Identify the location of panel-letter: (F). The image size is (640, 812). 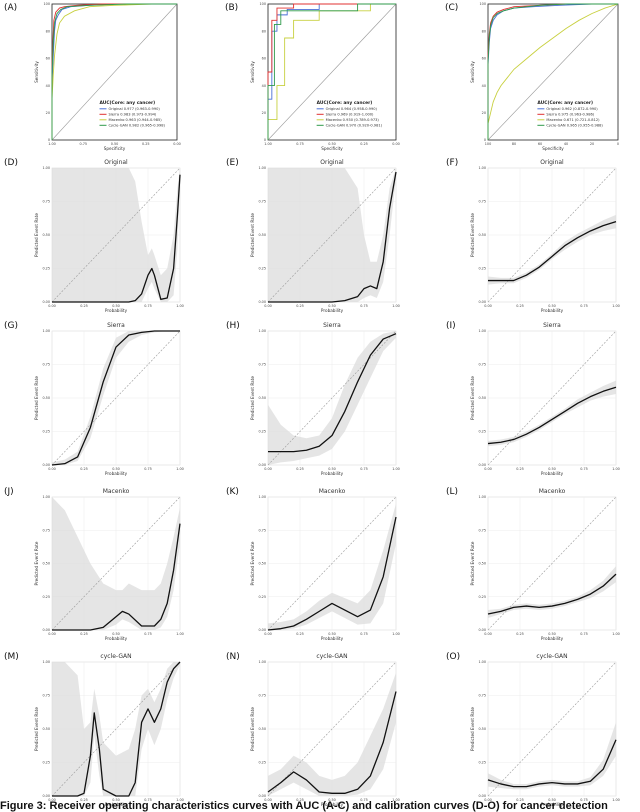
(452, 163).